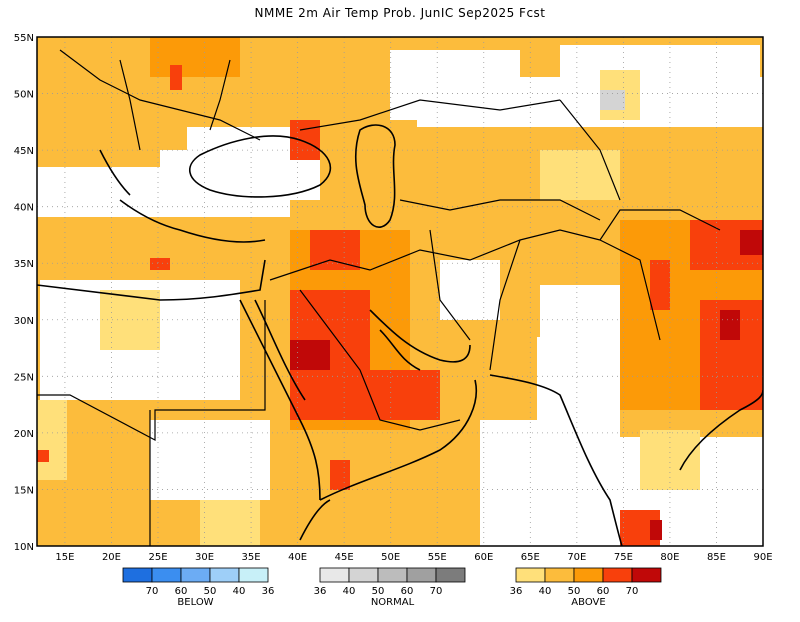 This screenshot has height=622, width=800. I want to click on latitude-labels: 55N 50N 45N 40N 35N 30N 25N 20N 15N 10N, so click(24, 293).